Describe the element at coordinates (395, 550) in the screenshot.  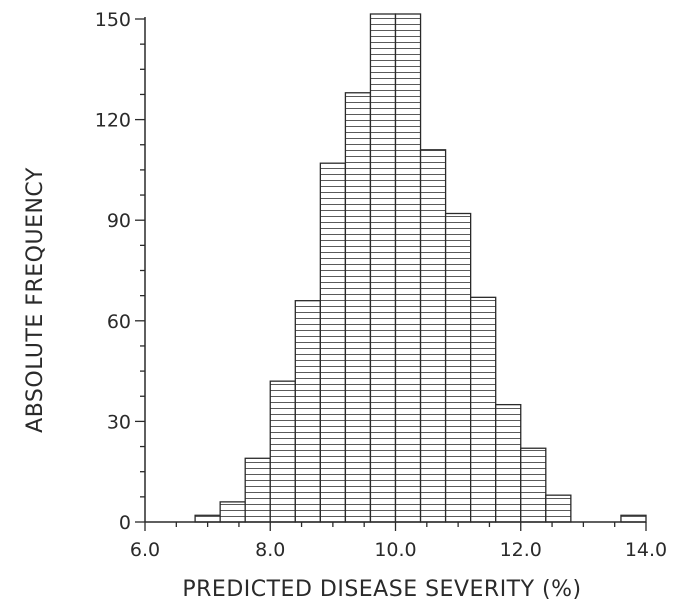
I see `x-tick-label: 10.0` at that location.